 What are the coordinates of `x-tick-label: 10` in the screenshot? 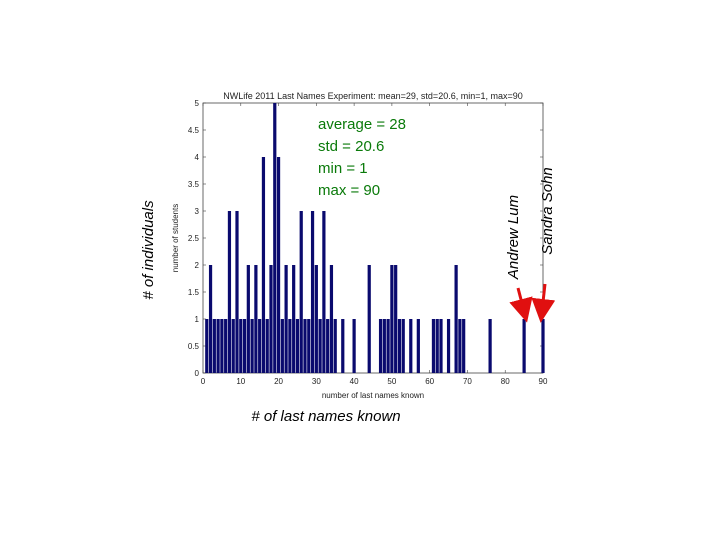 It's located at (240, 381).